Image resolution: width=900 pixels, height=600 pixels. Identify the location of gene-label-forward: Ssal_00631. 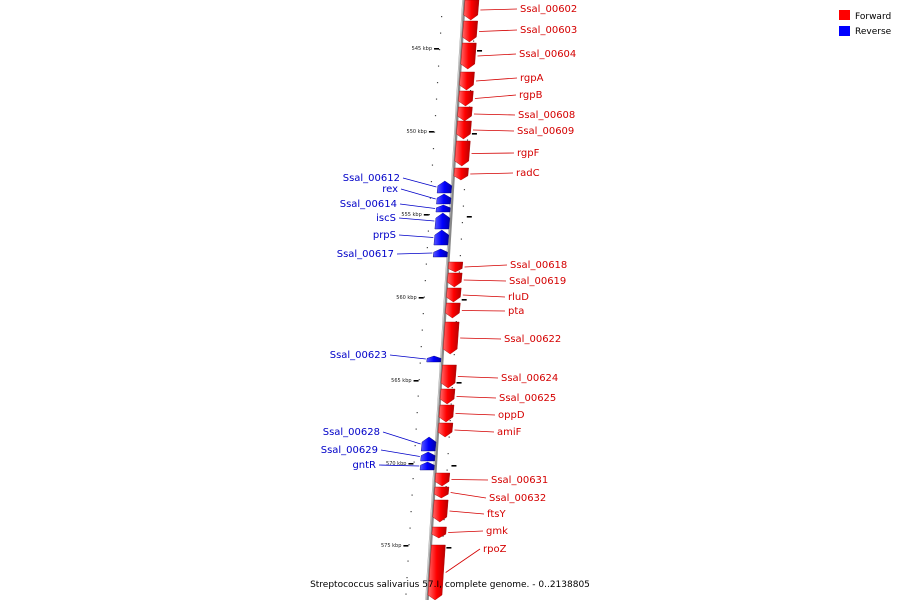
(519, 480).